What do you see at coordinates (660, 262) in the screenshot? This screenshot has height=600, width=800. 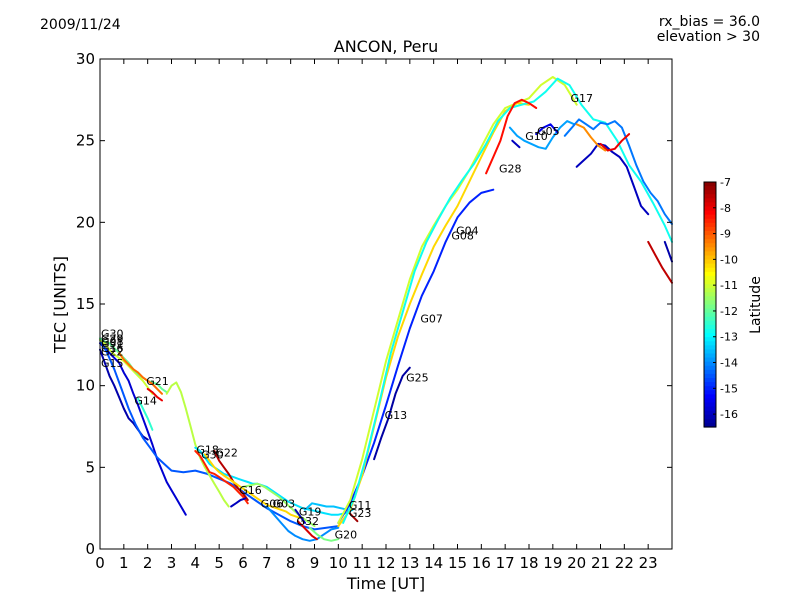 I see `series-line-trace-ah` at bounding box center [660, 262].